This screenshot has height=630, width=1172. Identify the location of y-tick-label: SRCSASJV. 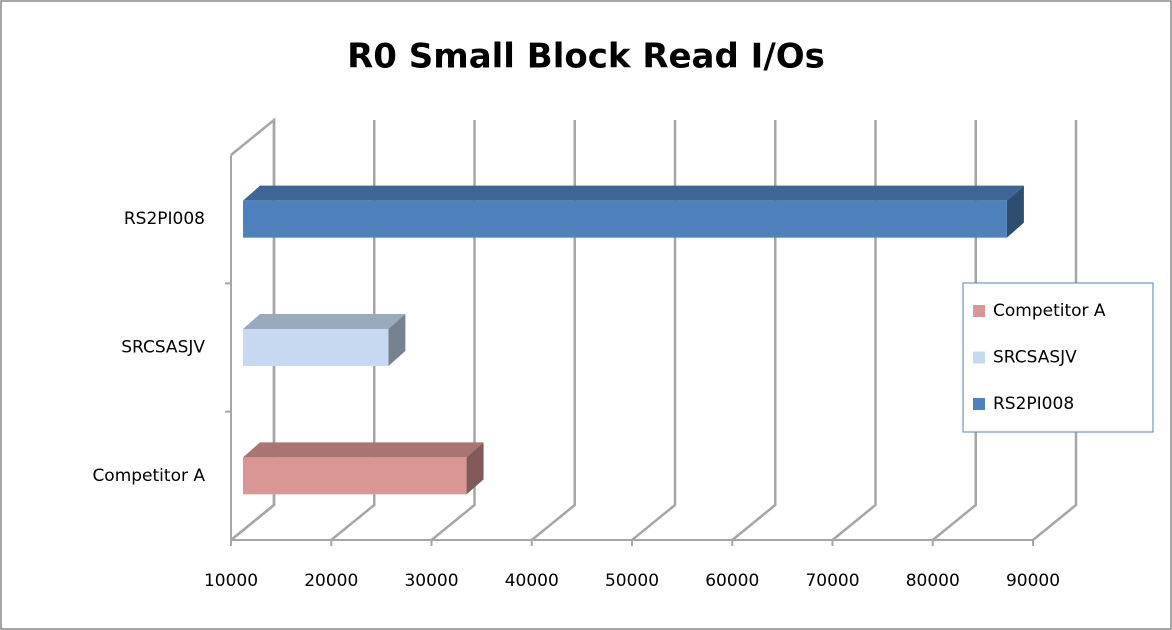
(163, 348).